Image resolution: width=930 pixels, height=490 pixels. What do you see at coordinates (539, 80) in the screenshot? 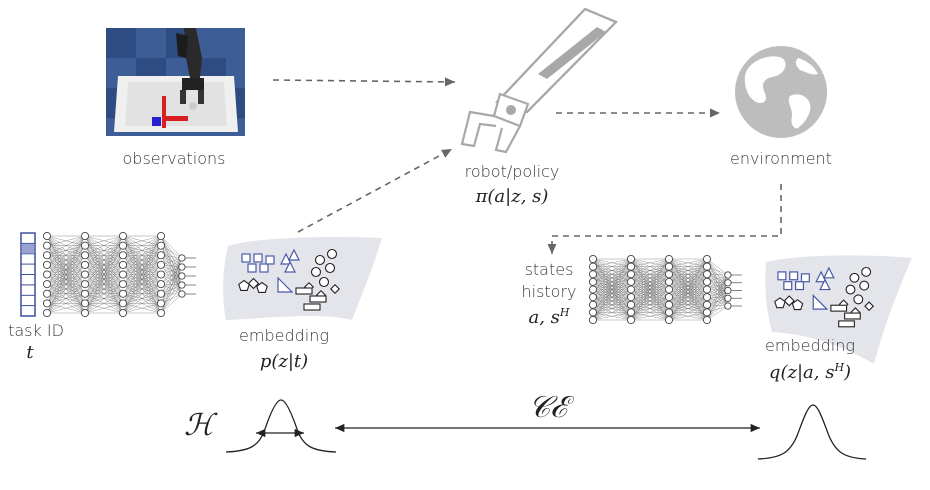
I see `robot-gripper-icon` at bounding box center [539, 80].